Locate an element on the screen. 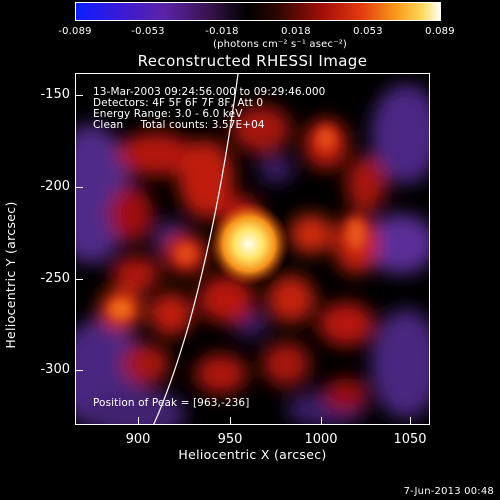  colorbar-tick: 0.018 is located at coordinates (296, 31).